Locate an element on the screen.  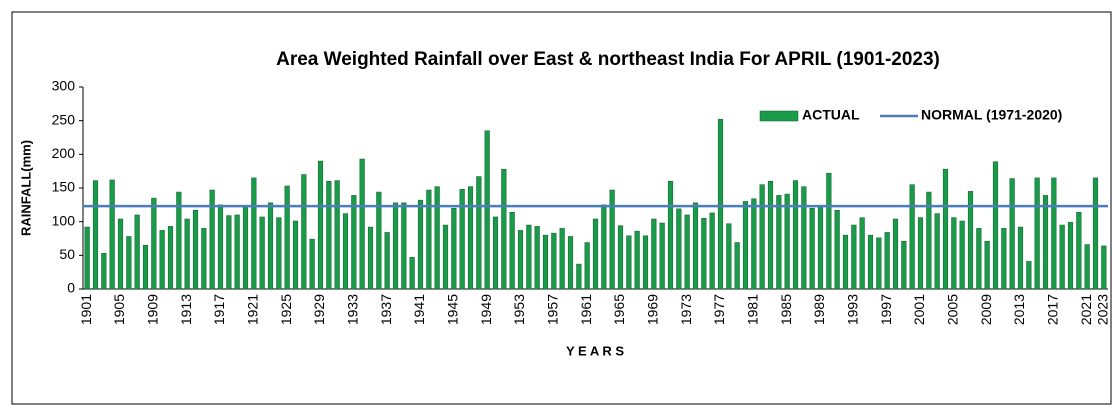
x-tick-label: 1965 is located at coordinates (619, 309).